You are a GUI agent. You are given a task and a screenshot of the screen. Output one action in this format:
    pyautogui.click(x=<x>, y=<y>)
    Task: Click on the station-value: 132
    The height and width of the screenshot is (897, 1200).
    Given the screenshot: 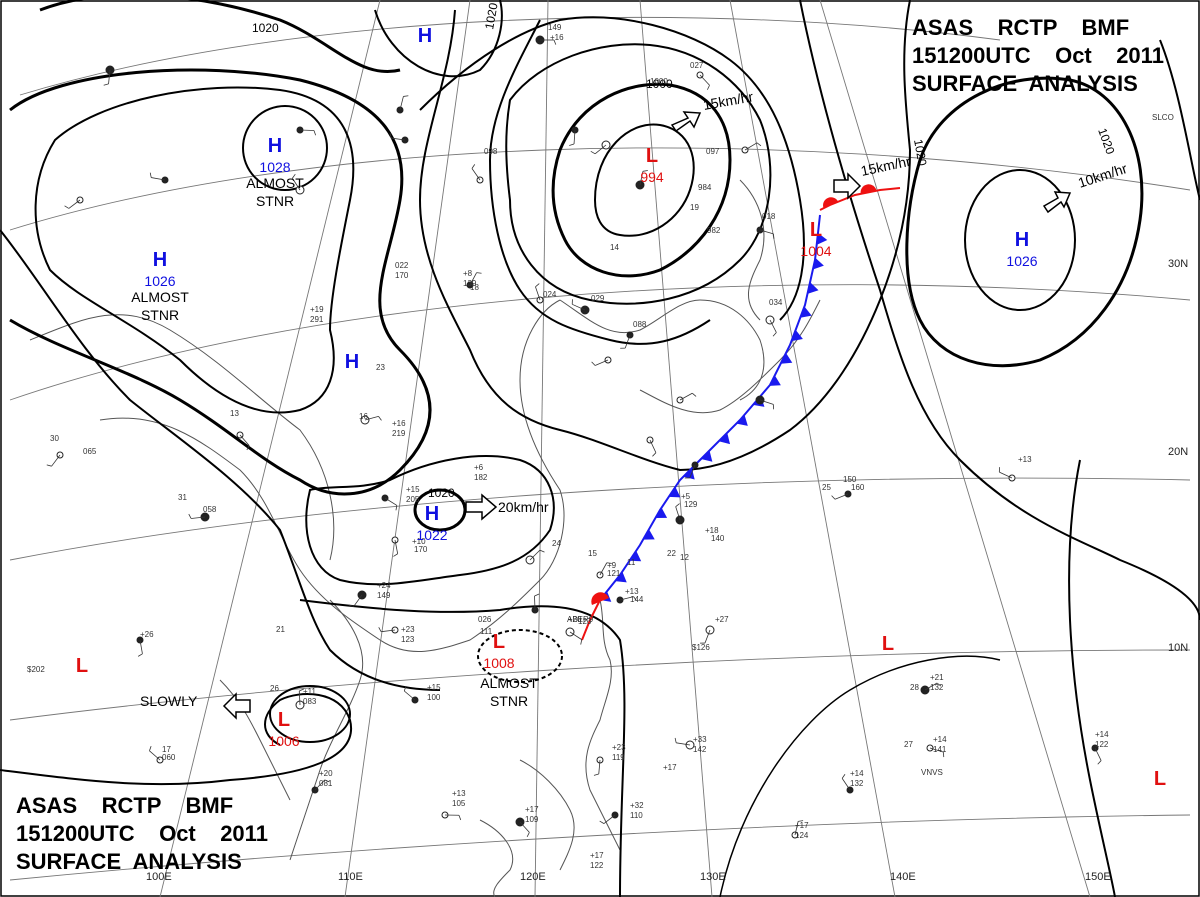 What is the action you would take?
    pyautogui.click(x=857, y=783)
    